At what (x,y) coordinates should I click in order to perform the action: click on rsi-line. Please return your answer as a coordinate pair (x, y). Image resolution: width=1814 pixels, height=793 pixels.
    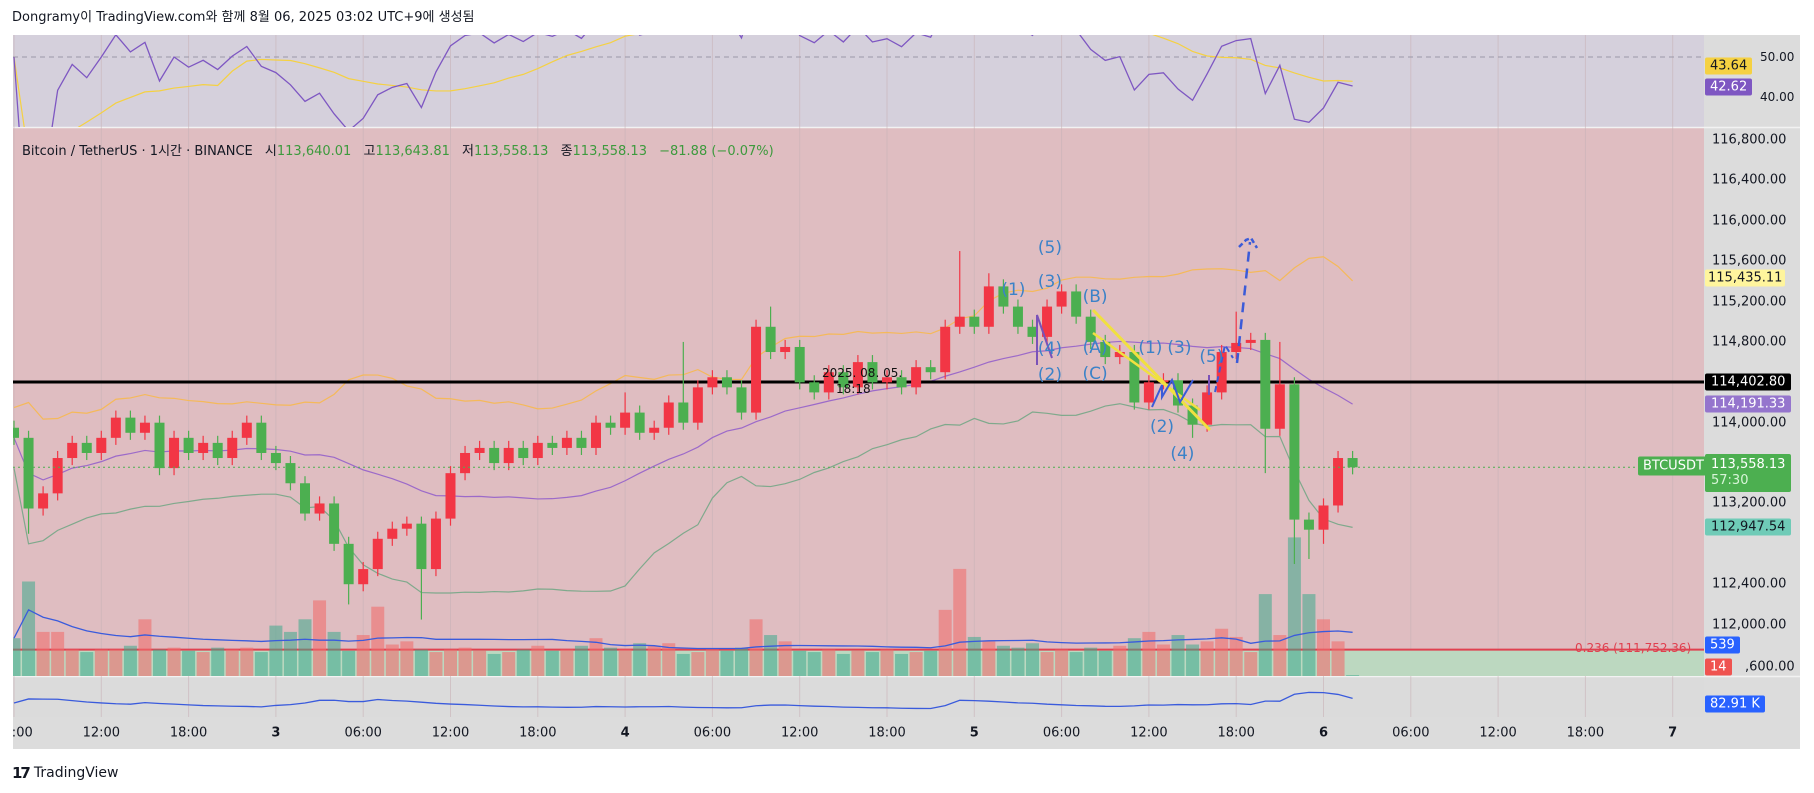
    Looking at the image, I should click on (683, 81).